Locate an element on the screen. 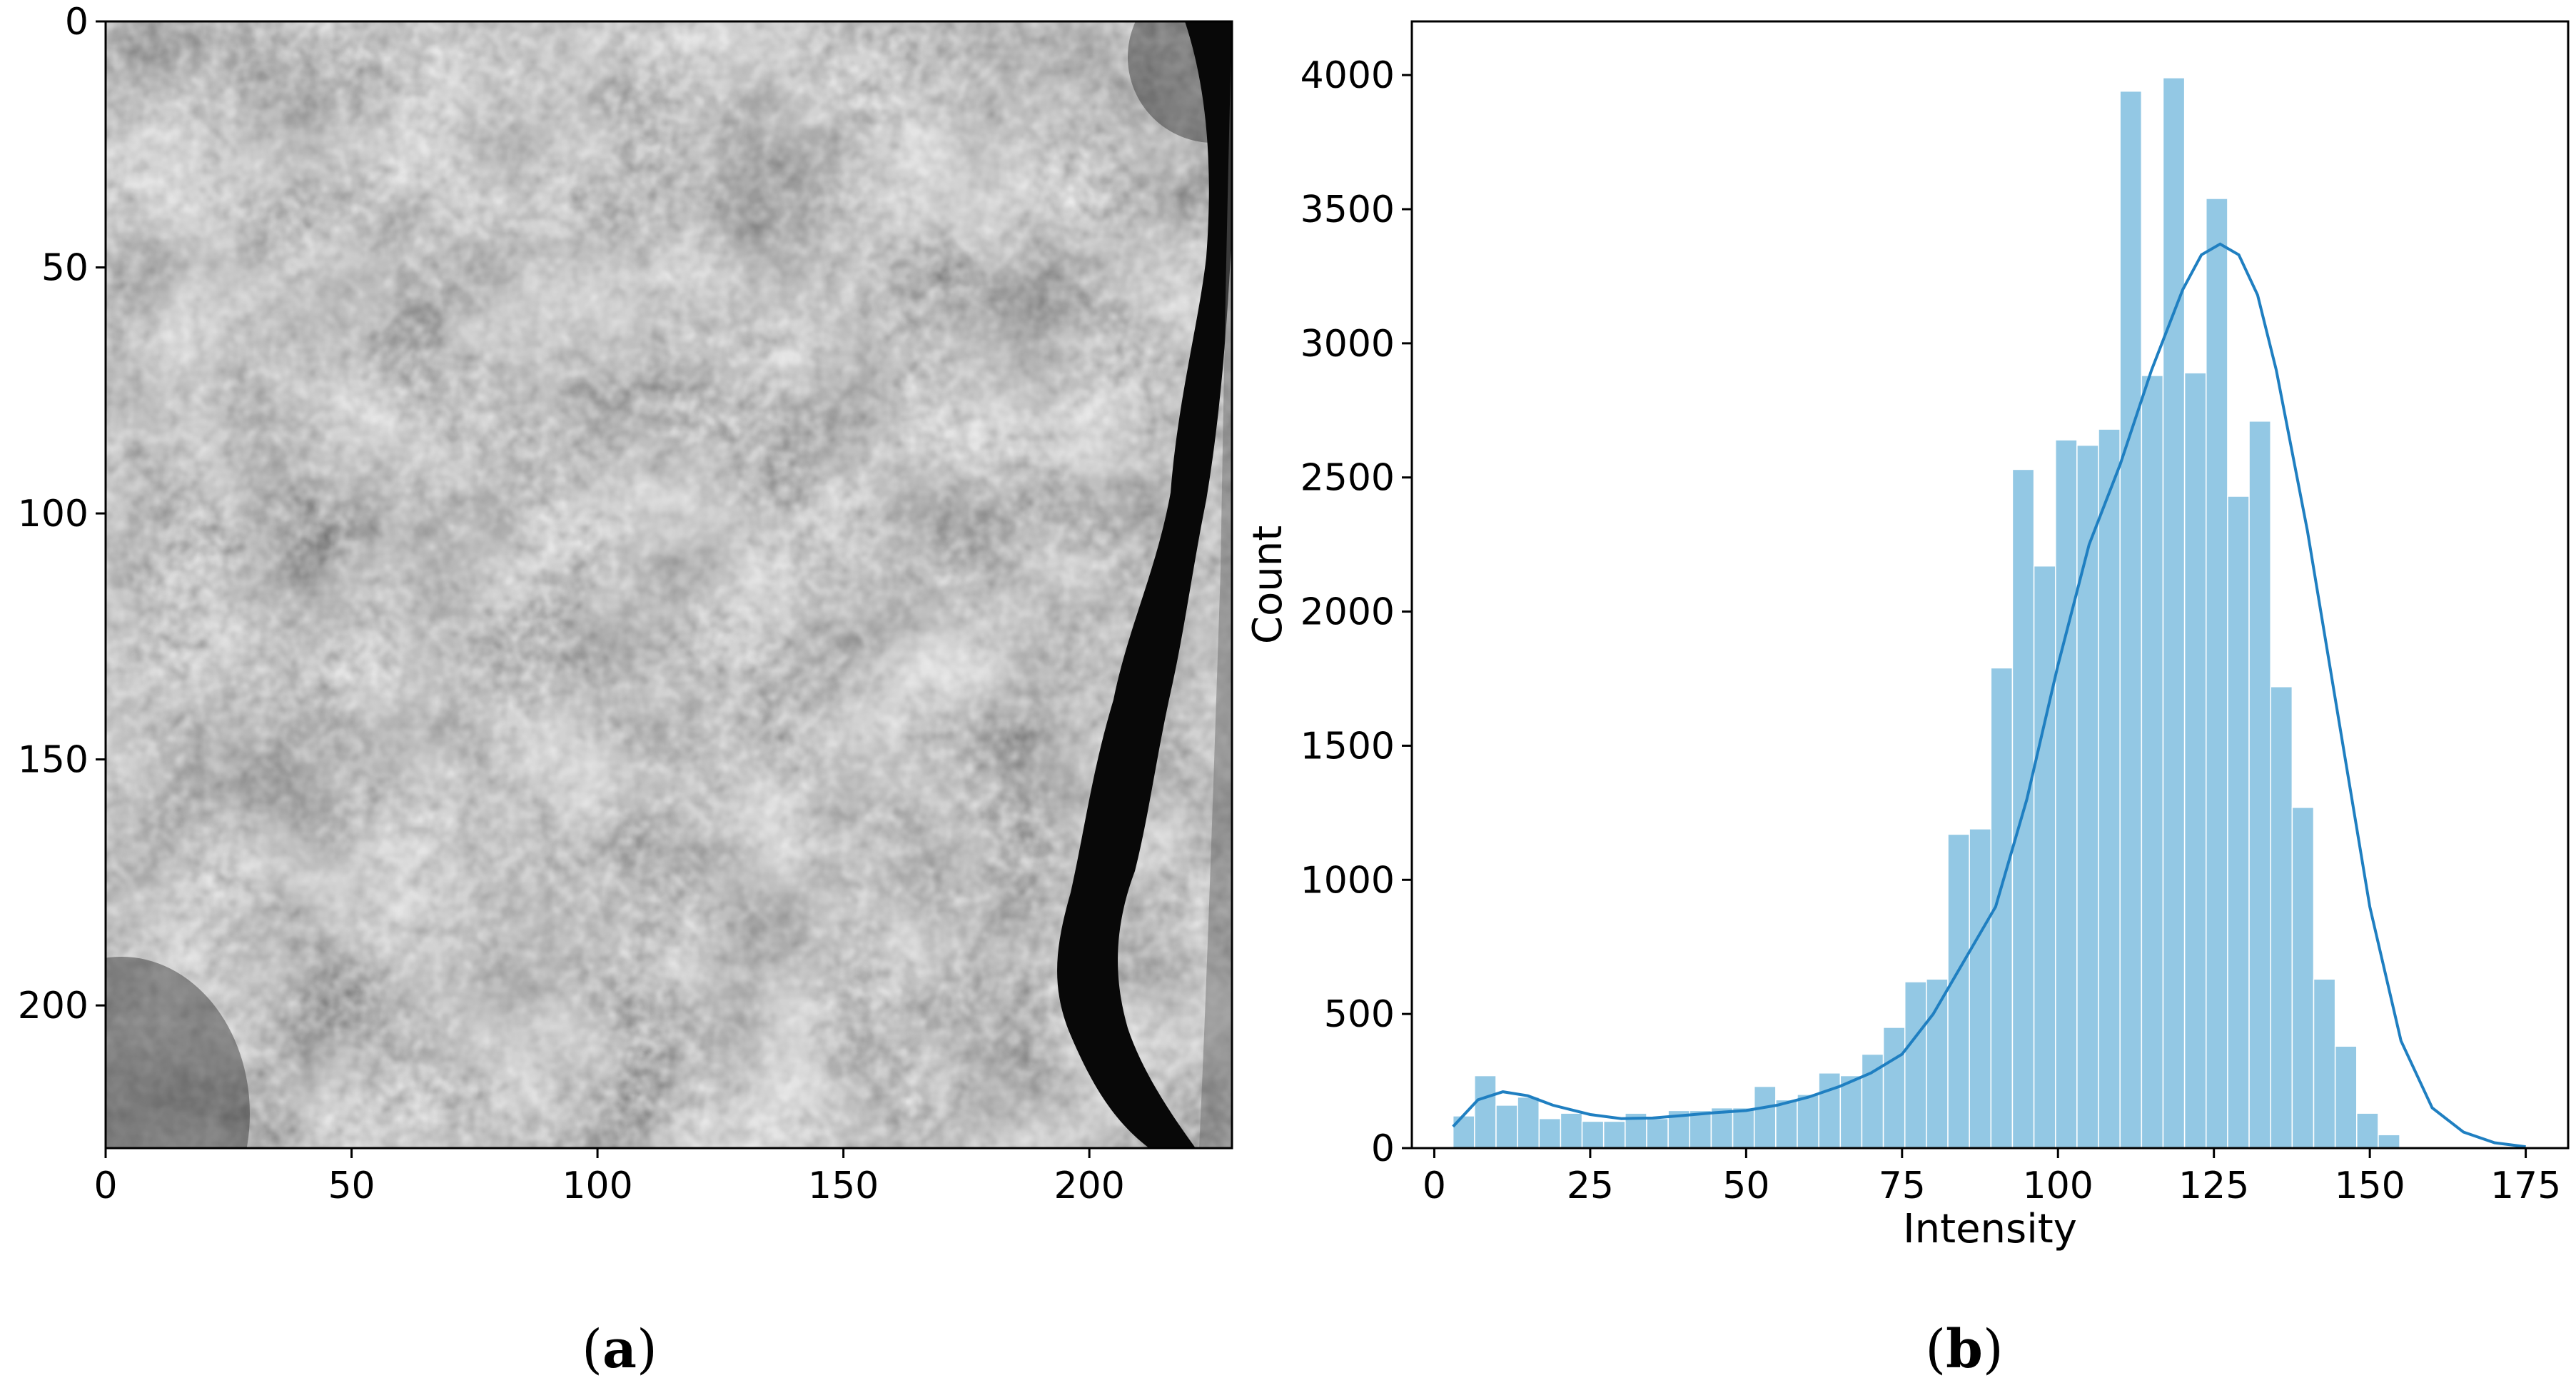  b-xtick-label: 100 is located at coordinates (2058, 1186).